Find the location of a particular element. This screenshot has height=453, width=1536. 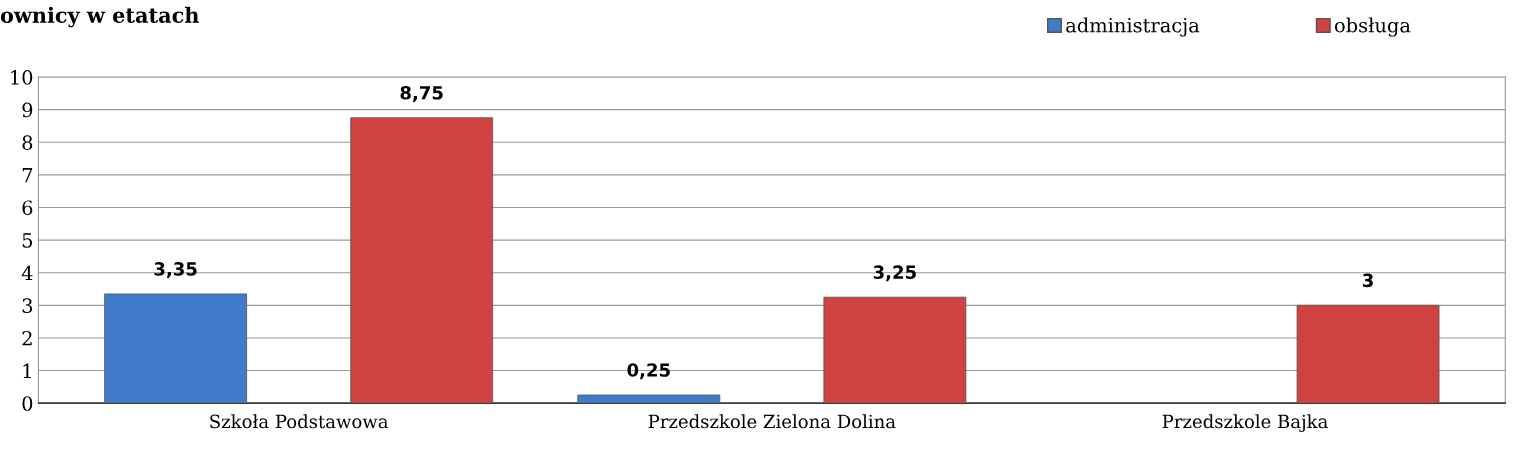

y-tick-label: 7 is located at coordinates (27, 175).